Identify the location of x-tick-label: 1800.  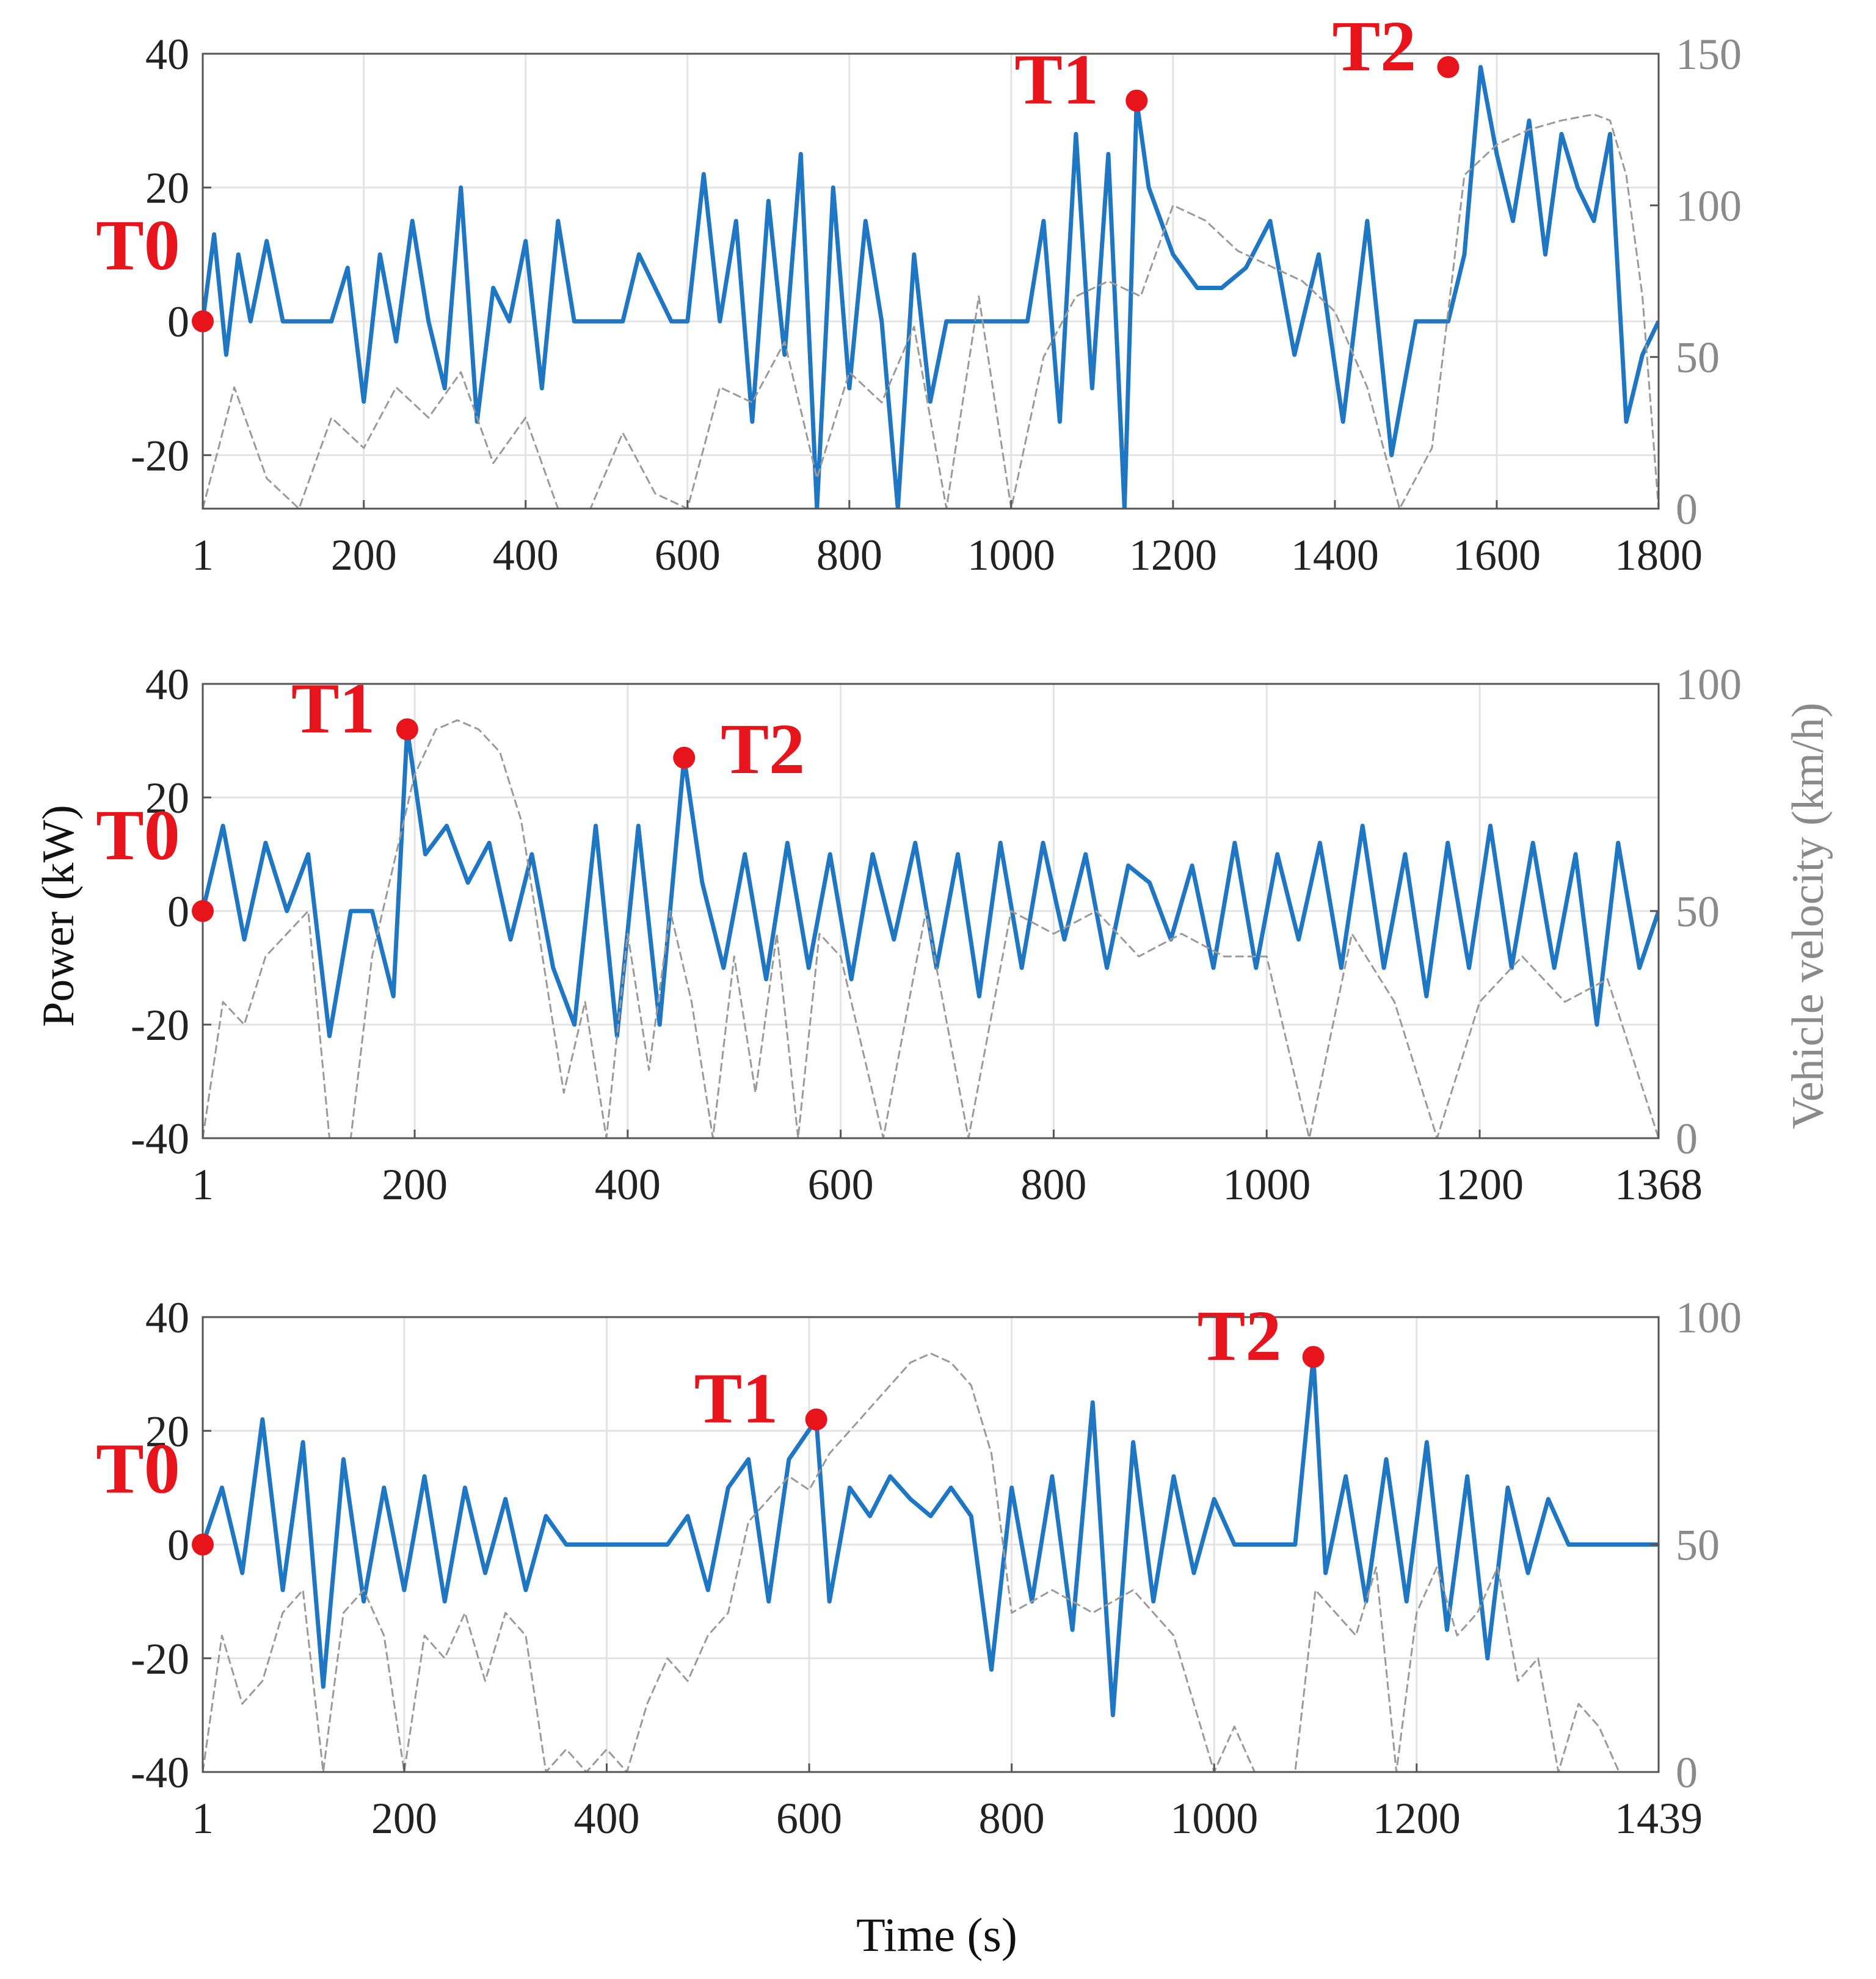
(1659, 555).